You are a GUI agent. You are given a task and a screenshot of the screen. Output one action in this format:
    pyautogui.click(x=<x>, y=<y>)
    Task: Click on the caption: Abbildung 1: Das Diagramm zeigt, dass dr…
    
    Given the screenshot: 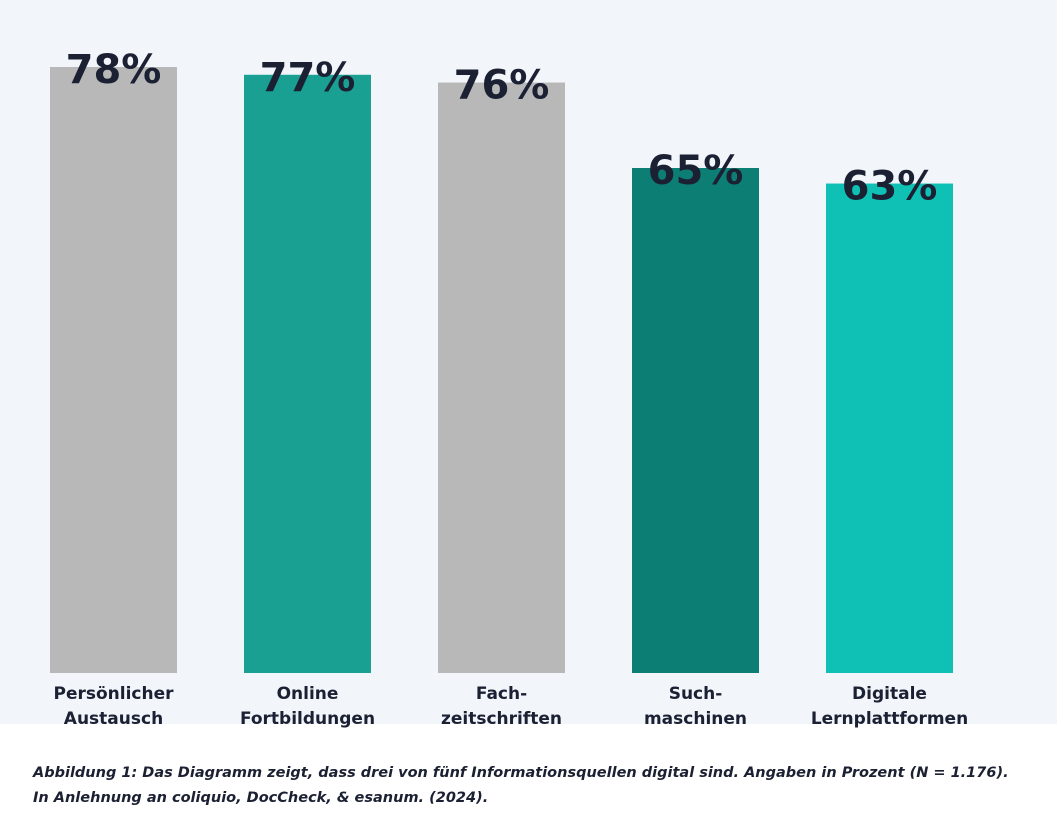 What is the action you would take?
    pyautogui.click(x=520, y=773)
    